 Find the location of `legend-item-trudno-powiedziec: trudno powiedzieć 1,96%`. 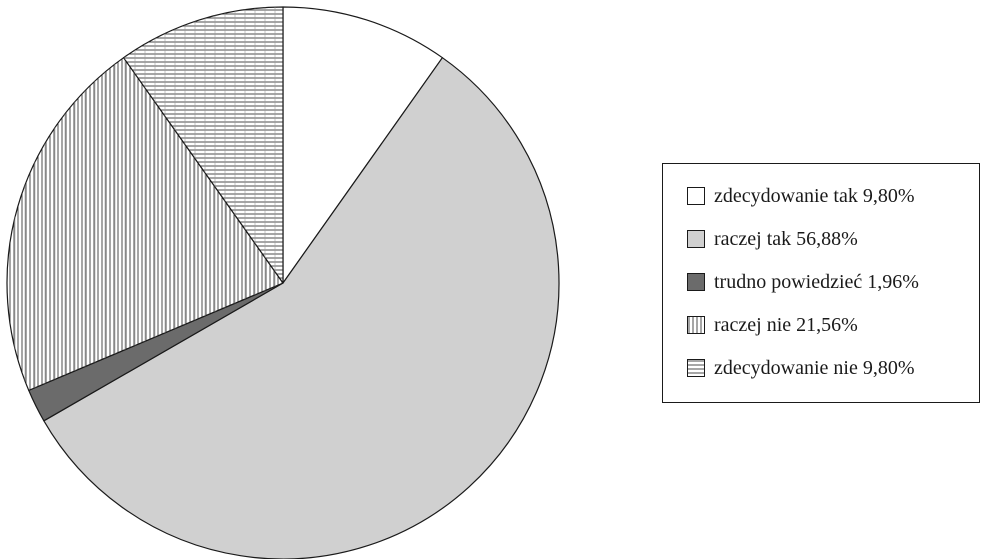

legend-item-trudno-powiedziec: trudno powiedzieć 1,96% is located at coordinates (803, 282).